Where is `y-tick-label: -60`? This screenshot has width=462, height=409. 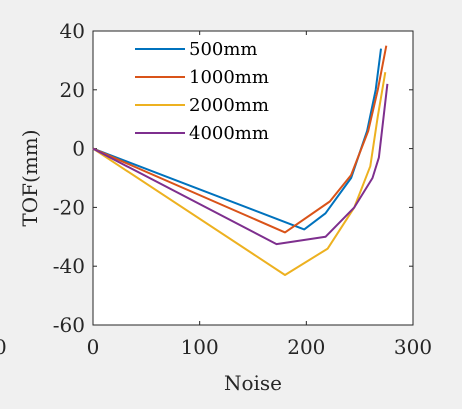 y-tick-label: -60 is located at coordinates (69, 325).